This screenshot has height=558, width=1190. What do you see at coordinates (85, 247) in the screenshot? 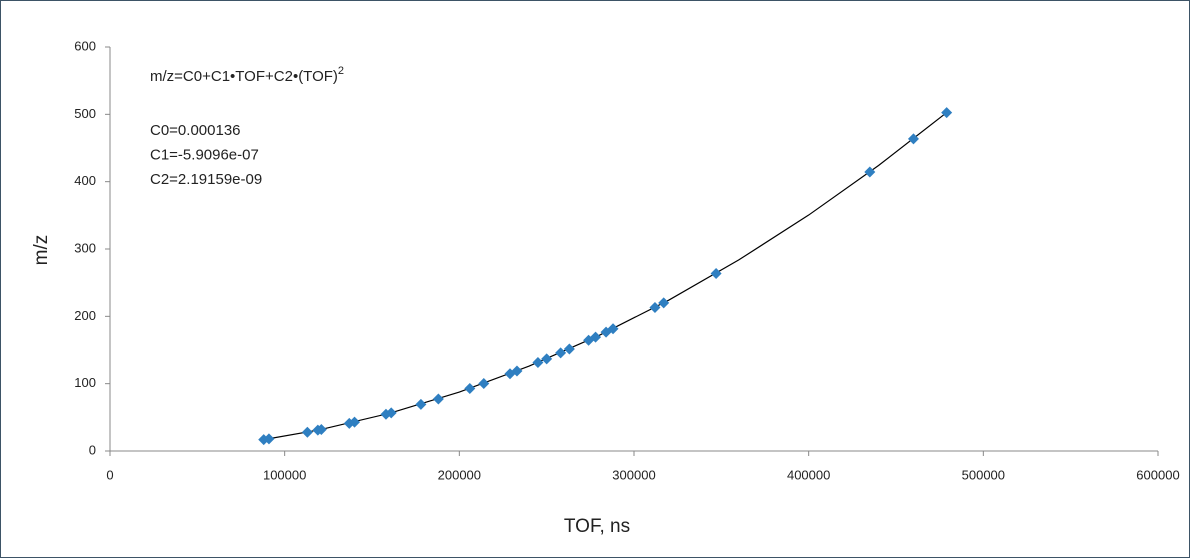
I see `y-tick-label: 300` at bounding box center [85, 247].